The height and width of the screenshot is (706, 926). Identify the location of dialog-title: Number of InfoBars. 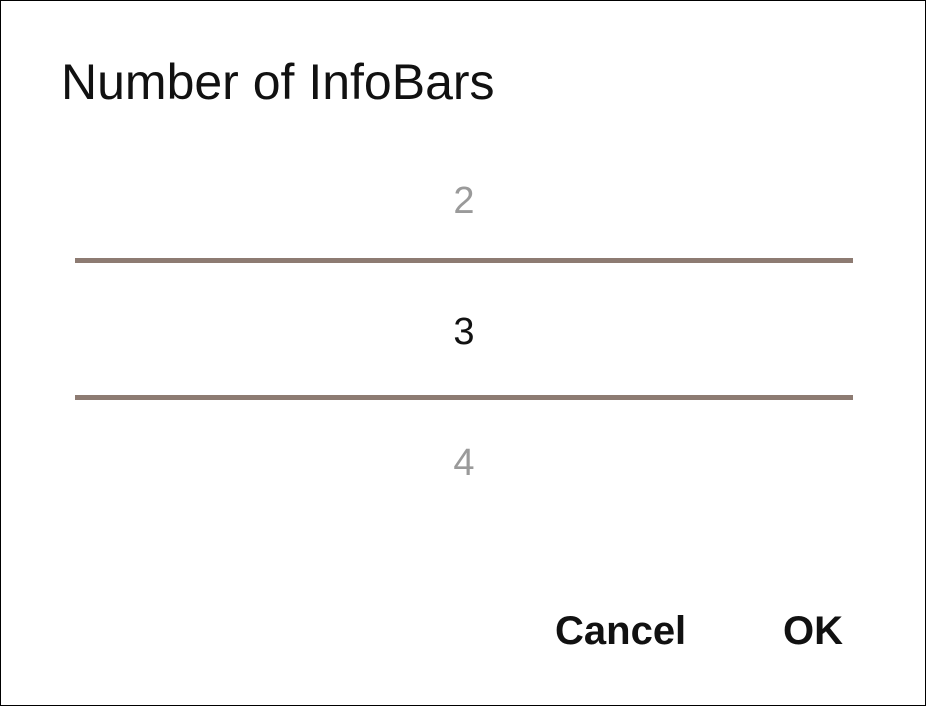
(278, 82).